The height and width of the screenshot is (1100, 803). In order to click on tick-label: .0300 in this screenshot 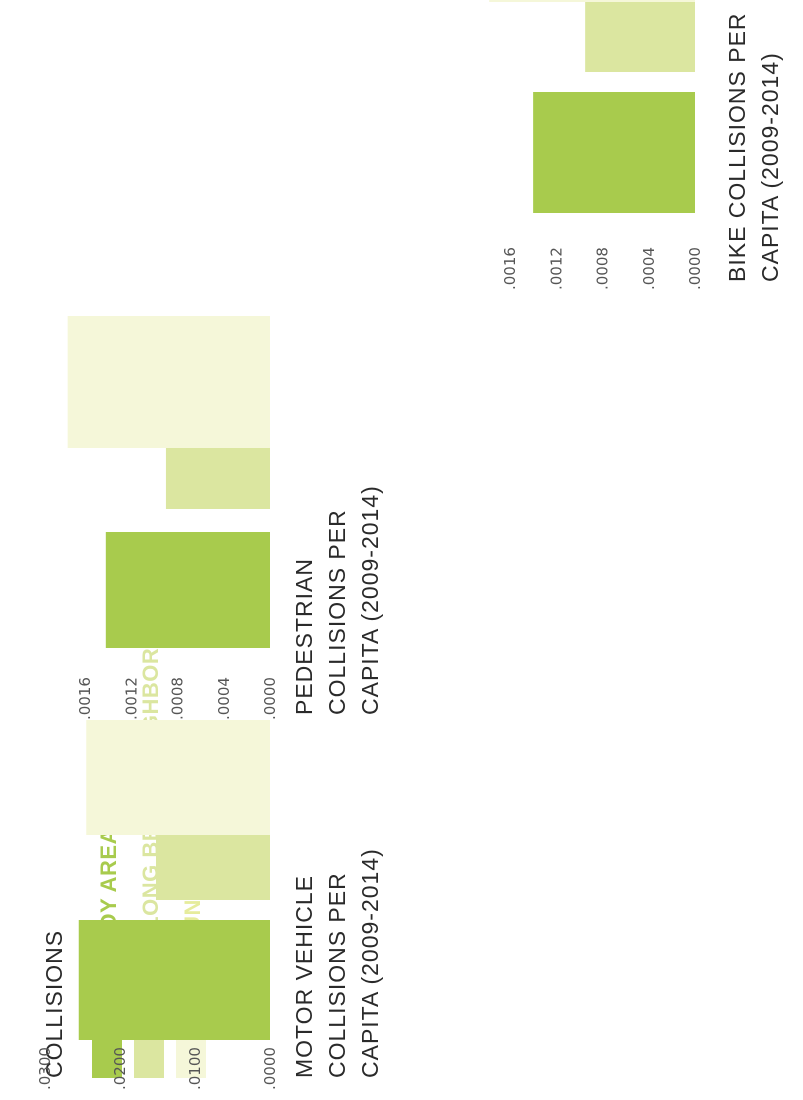, I will do `click(45, 1068)`.